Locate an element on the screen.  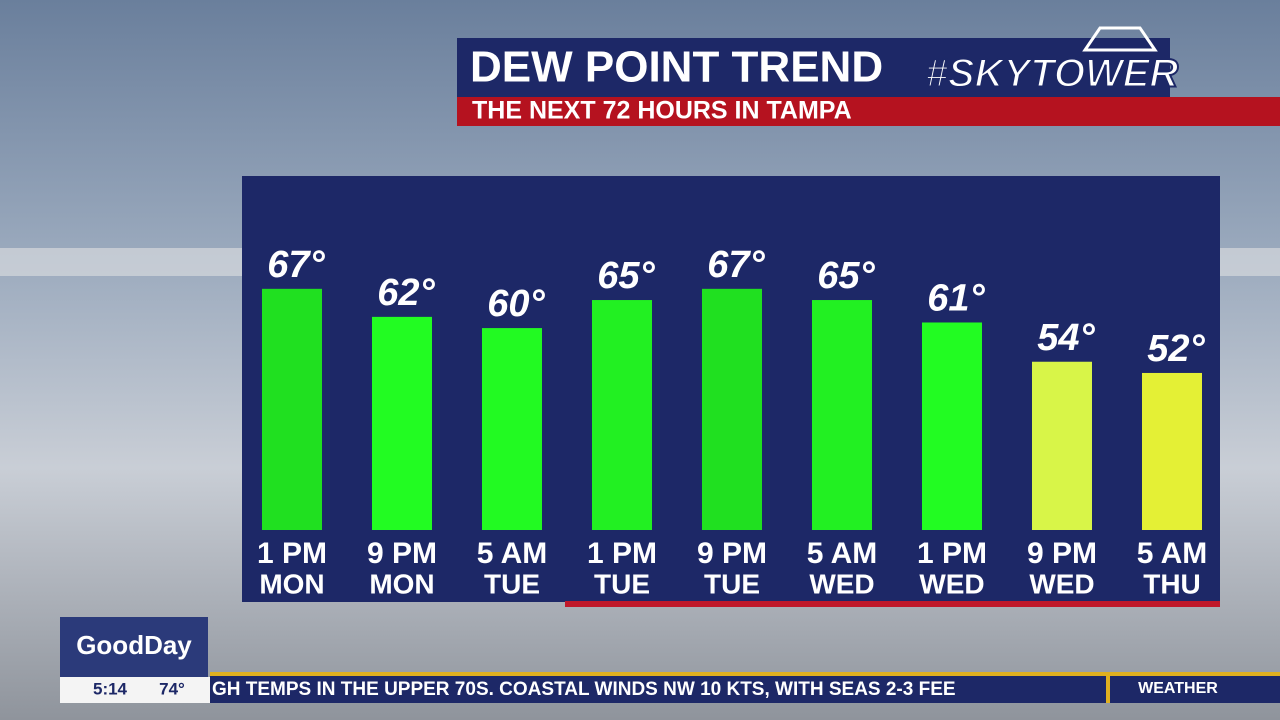
panel-accent is located at coordinates (892, 604).